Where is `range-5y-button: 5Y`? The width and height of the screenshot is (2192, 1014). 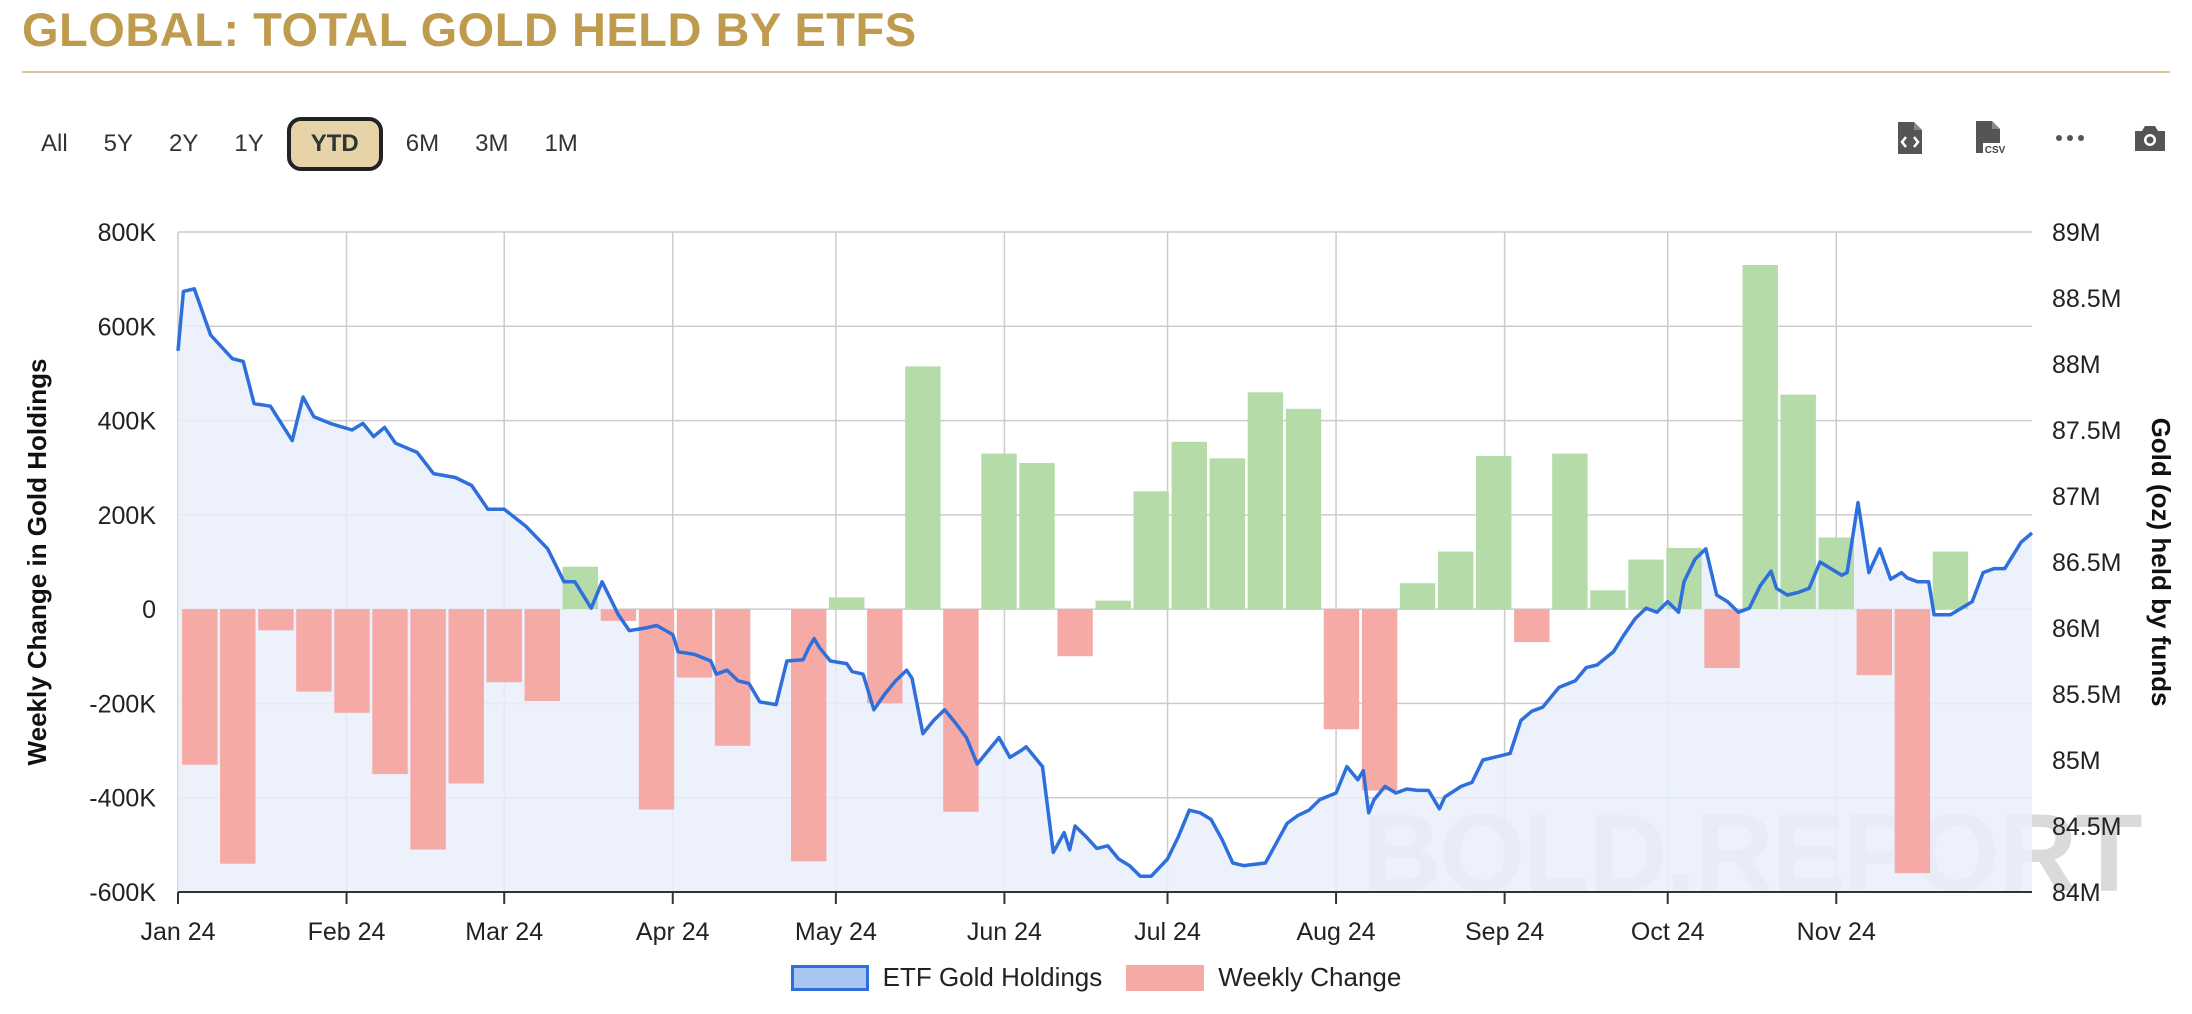 range-5y-button: 5Y is located at coordinates (118, 143).